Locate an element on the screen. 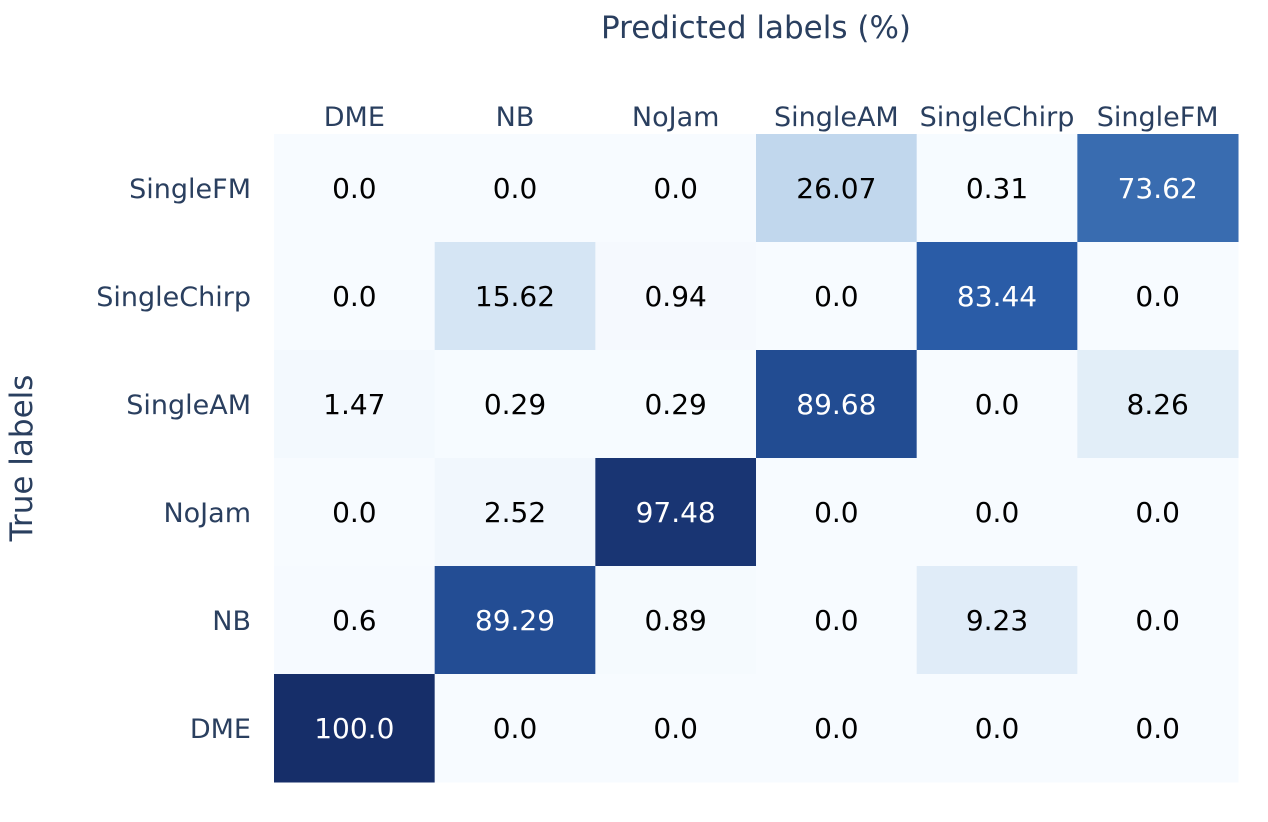  x-tick-label: SingleFM is located at coordinates (1158, 117).